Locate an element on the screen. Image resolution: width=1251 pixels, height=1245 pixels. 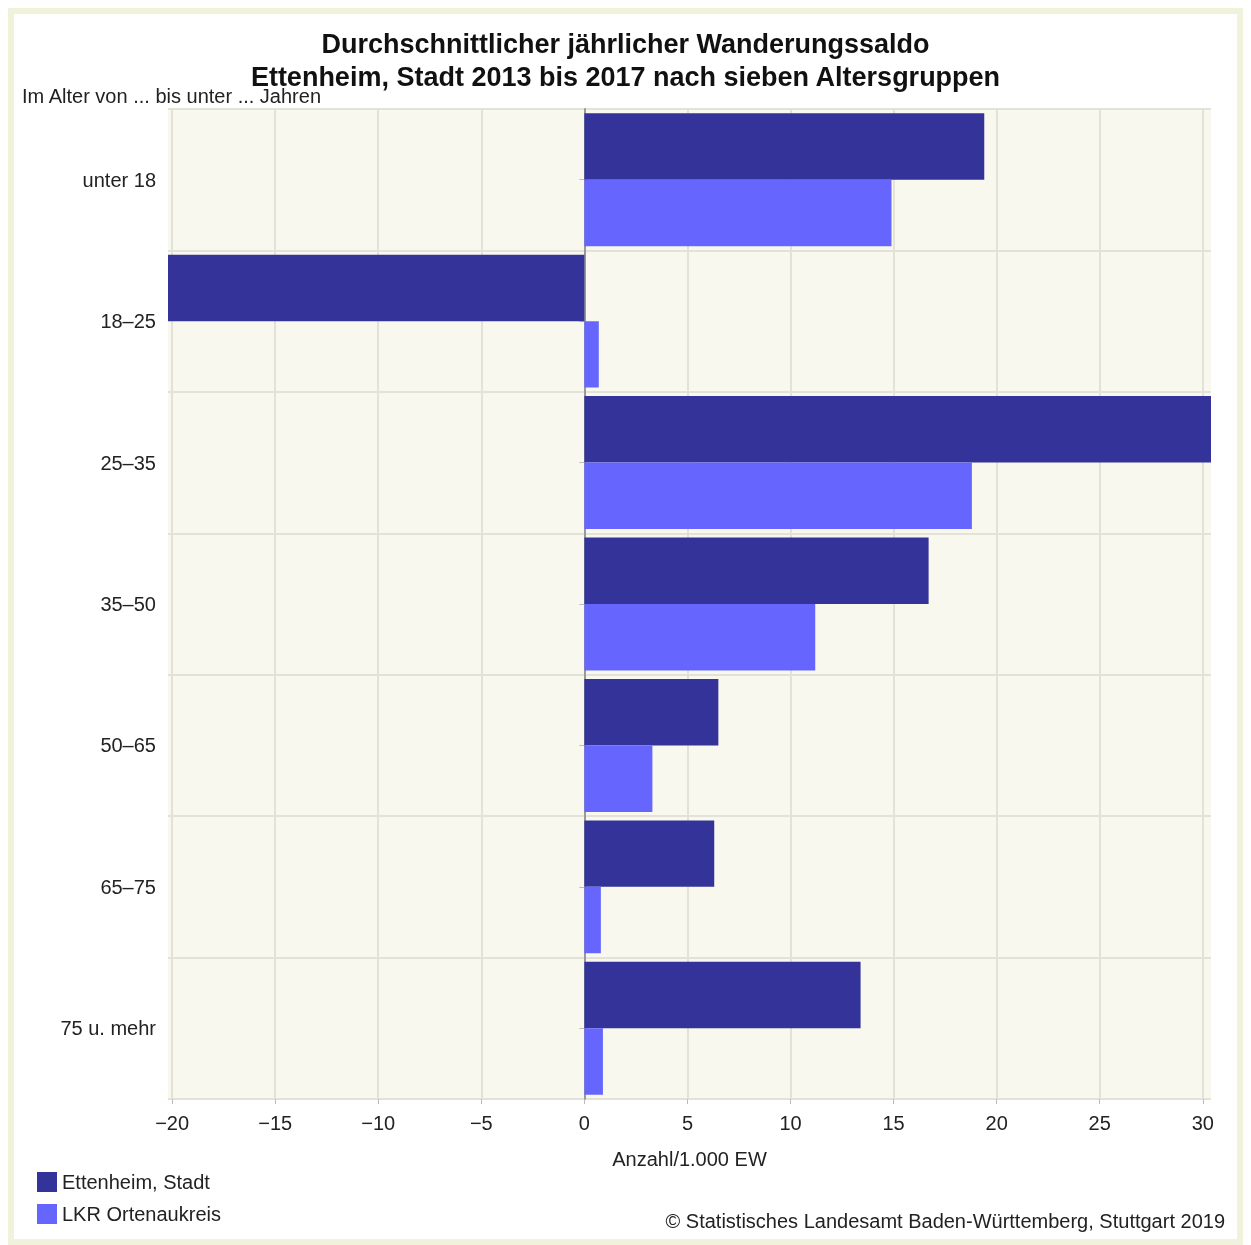
x-axis-title: Anzahl/1.000 EW is located at coordinates (689, 1159).